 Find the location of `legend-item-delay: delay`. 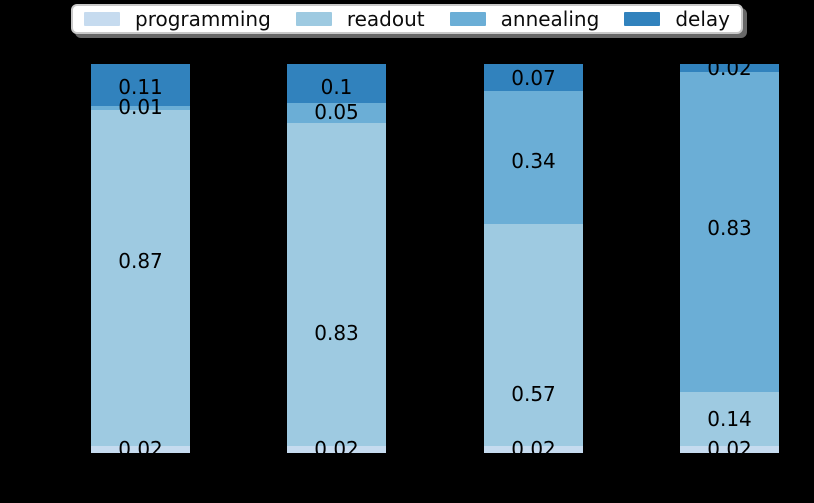

legend-item-delay: delay is located at coordinates (677, 19).